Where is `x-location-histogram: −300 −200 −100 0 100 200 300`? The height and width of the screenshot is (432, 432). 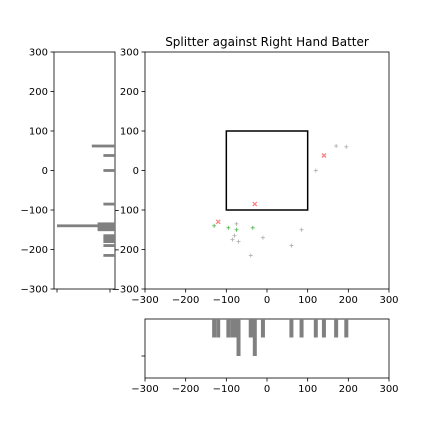
x-location-histogram: −300 −200 −100 0 100 200 300 is located at coordinates (265, 356).